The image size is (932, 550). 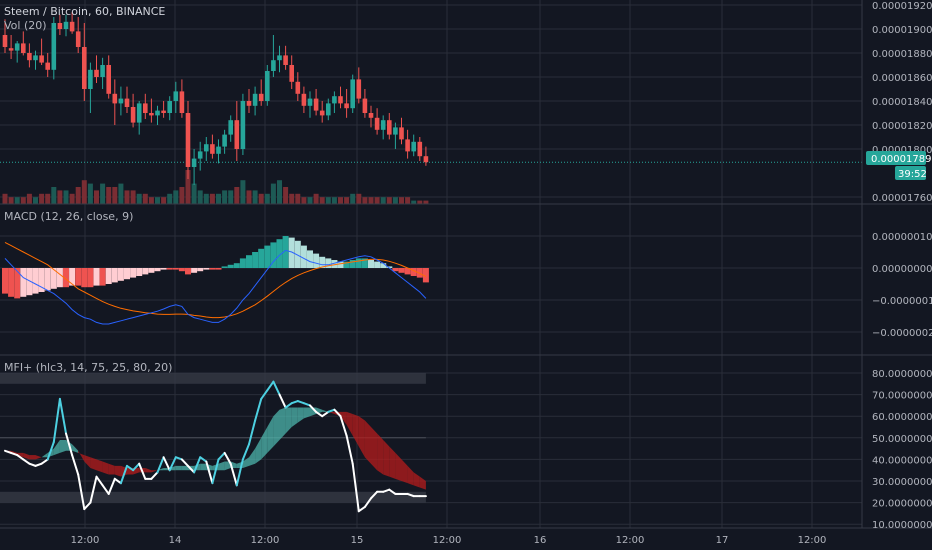 What do you see at coordinates (902, 126) in the screenshot?
I see `price-tick-label: 0.00001820` at bounding box center [902, 126].